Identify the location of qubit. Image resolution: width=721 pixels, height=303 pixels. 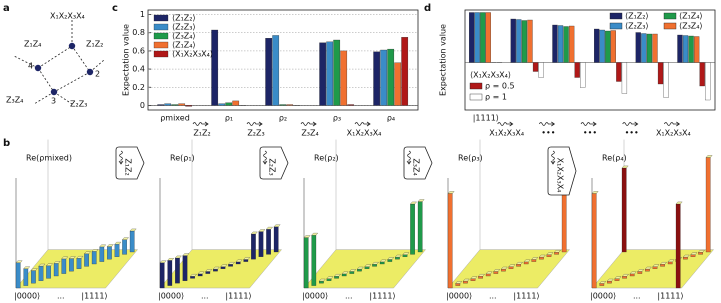
(38, 68).